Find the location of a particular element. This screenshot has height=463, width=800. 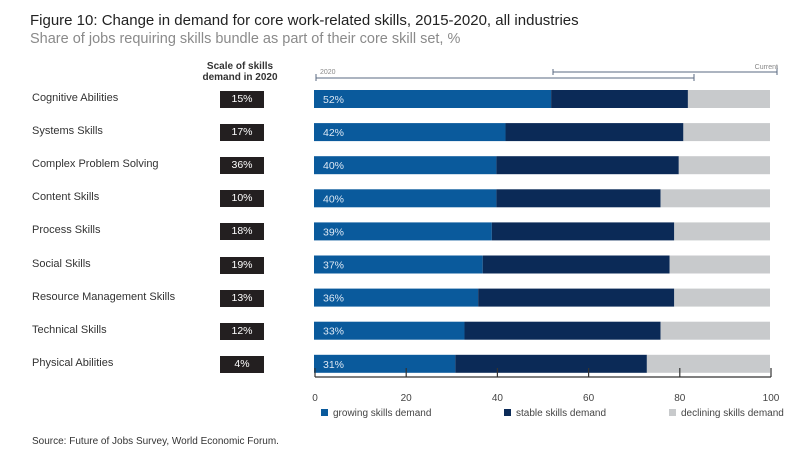

legend-label: growing skills demand is located at coordinates (382, 413).